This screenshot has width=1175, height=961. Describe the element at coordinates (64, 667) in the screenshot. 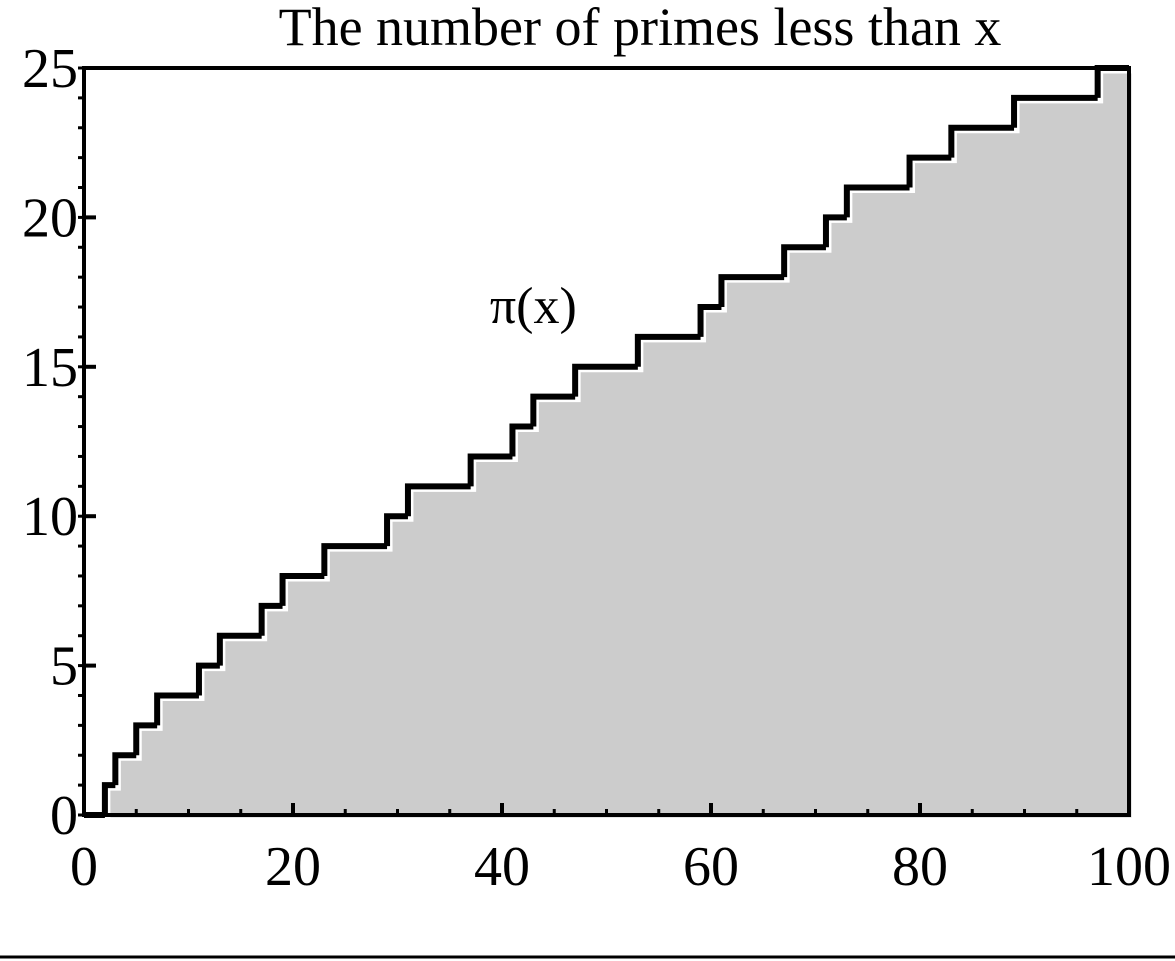

I see `y-tick-label: 5` at that location.